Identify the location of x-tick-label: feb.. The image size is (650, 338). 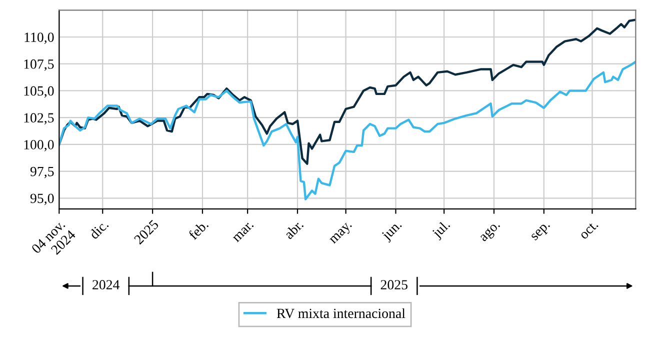
(198, 229).